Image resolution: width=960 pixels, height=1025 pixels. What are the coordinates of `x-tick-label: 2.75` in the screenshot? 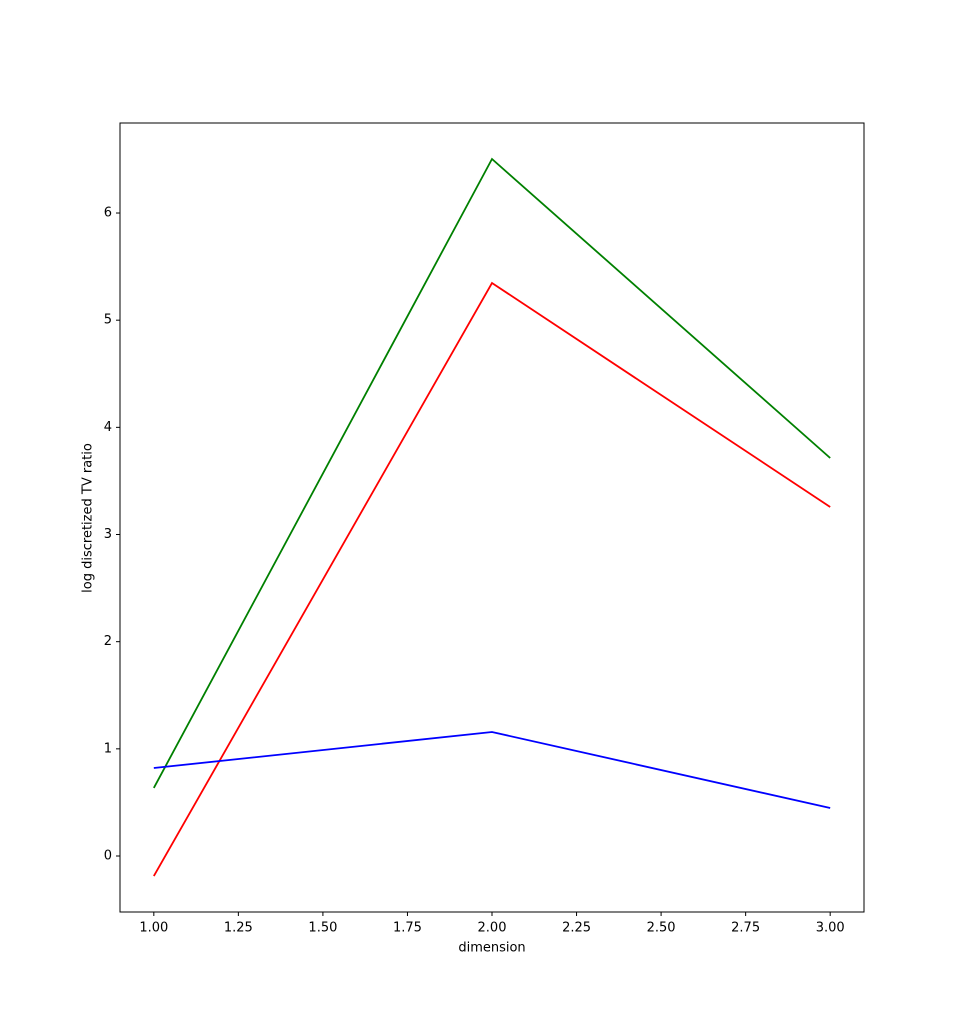 It's located at (745, 928).